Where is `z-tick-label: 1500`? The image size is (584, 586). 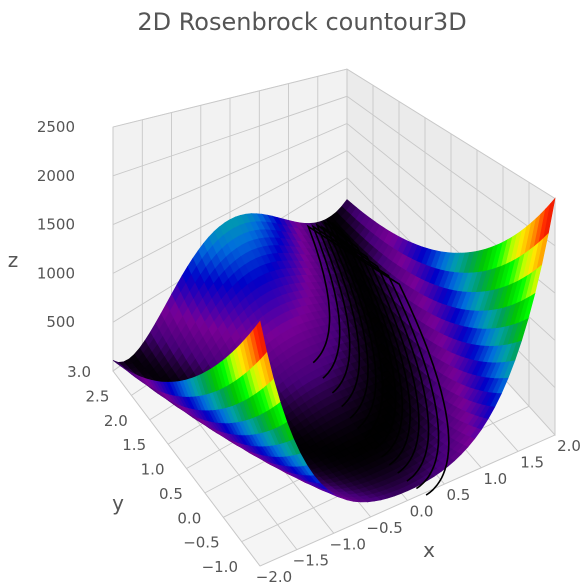 z-tick-label: 1500 is located at coordinates (56, 225).